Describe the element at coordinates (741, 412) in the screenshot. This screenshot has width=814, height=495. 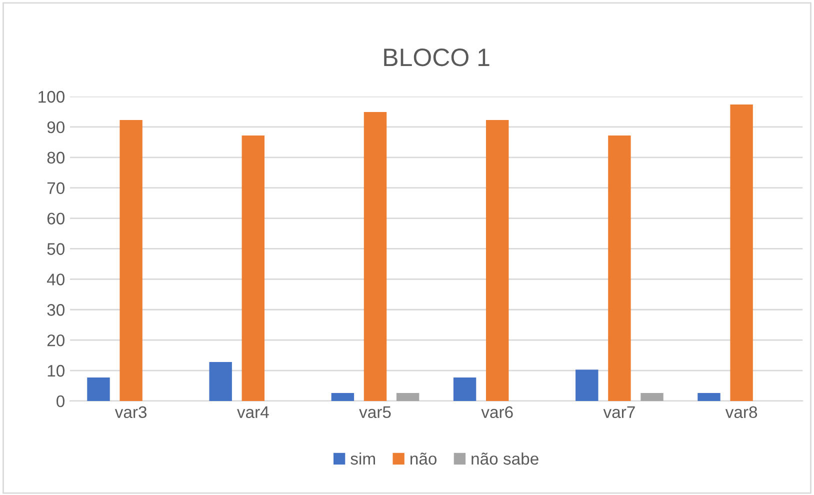
I see `x-tick-label: var8` at that location.